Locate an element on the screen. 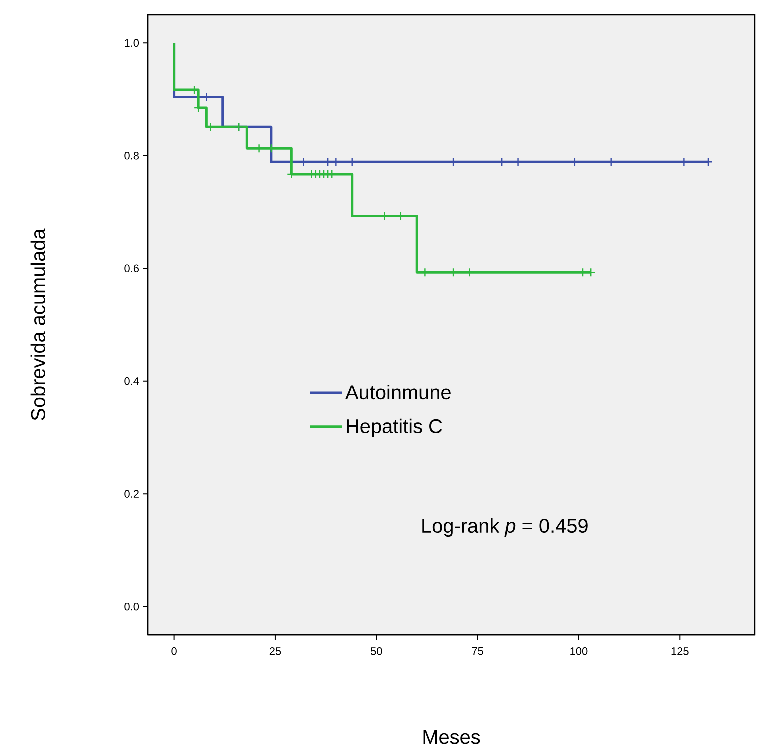 Image resolution: width=761 pixels, height=750 pixels. x-tick-label: 25 is located at coordinates (276, 652).